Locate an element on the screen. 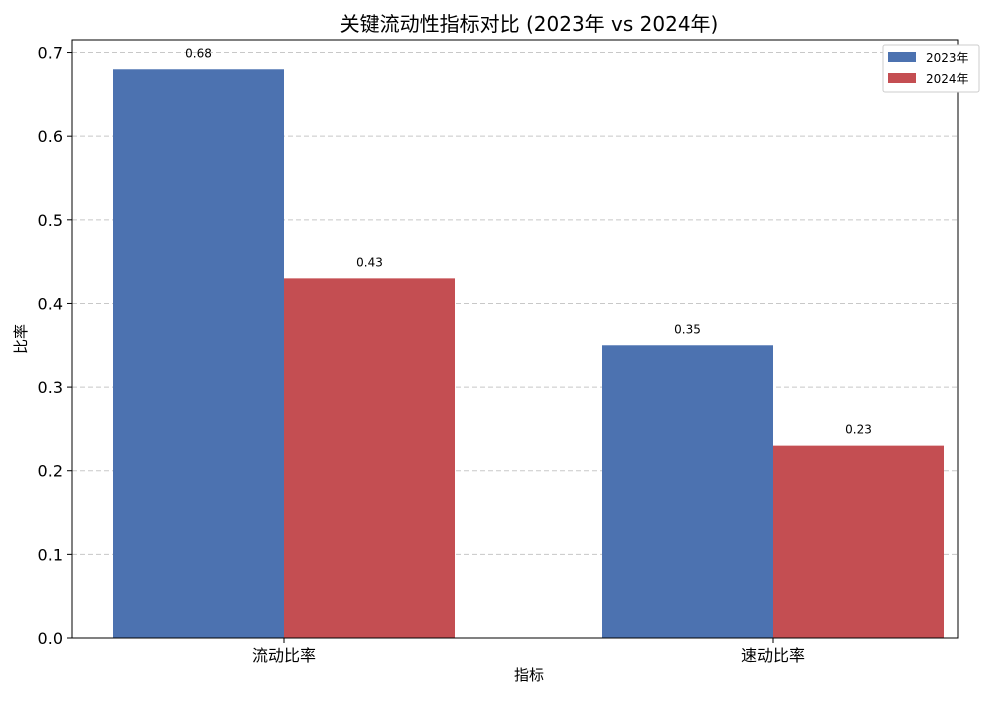  y-tick-label: 0.0 is located at coordinates (50, 638).